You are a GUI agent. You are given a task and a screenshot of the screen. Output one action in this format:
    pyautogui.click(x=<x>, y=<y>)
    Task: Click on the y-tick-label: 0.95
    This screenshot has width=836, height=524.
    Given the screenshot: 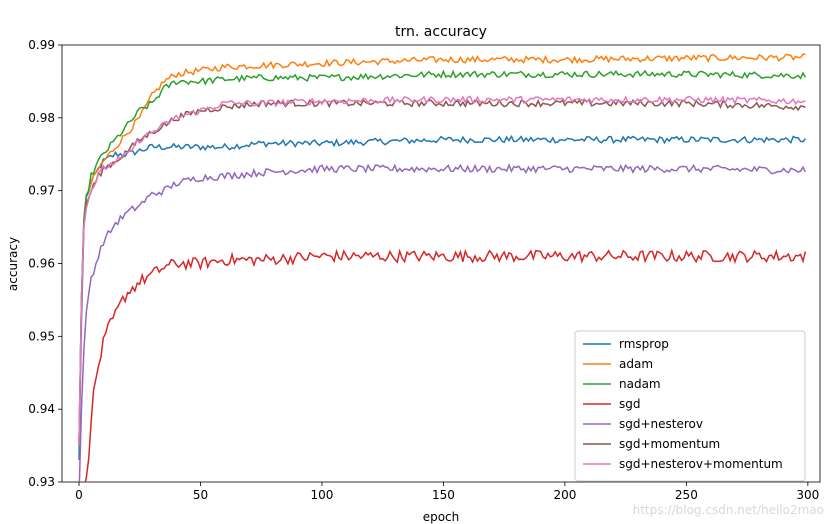 What is the action you would take?
    pyautogui.click(x=41, y=336)
    